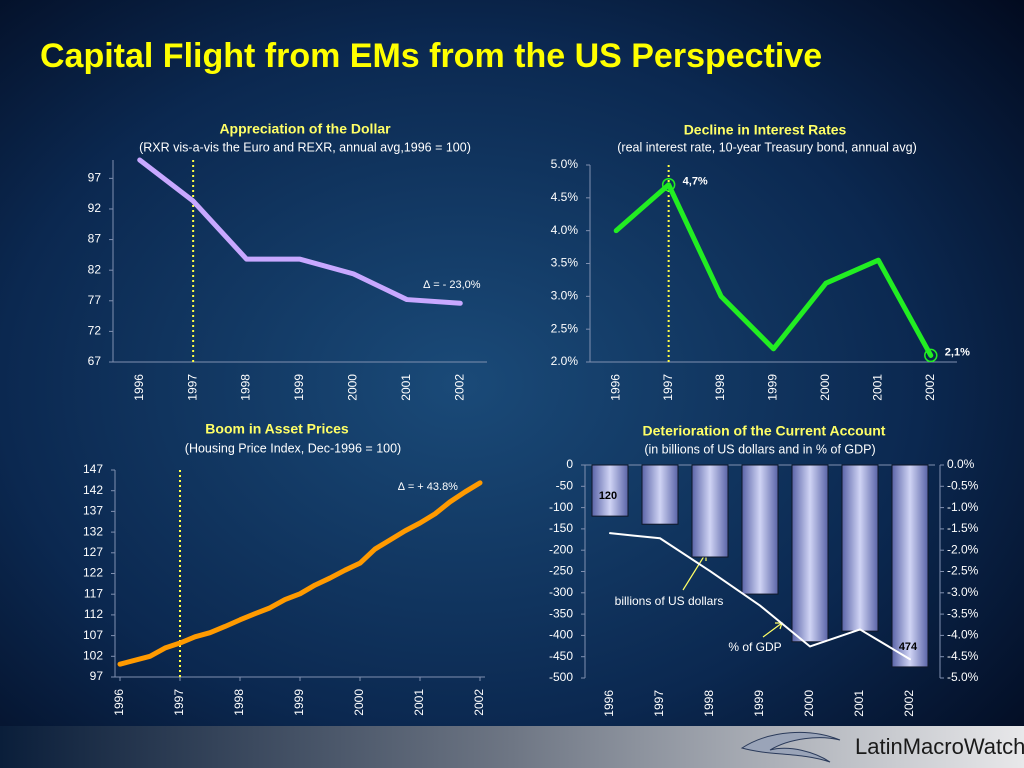 The height and width of the screenshot is (768, 1024). Describe the element at coordinates (93, 511) in the screenshot. I see `y-tick-label: 137` at that location.